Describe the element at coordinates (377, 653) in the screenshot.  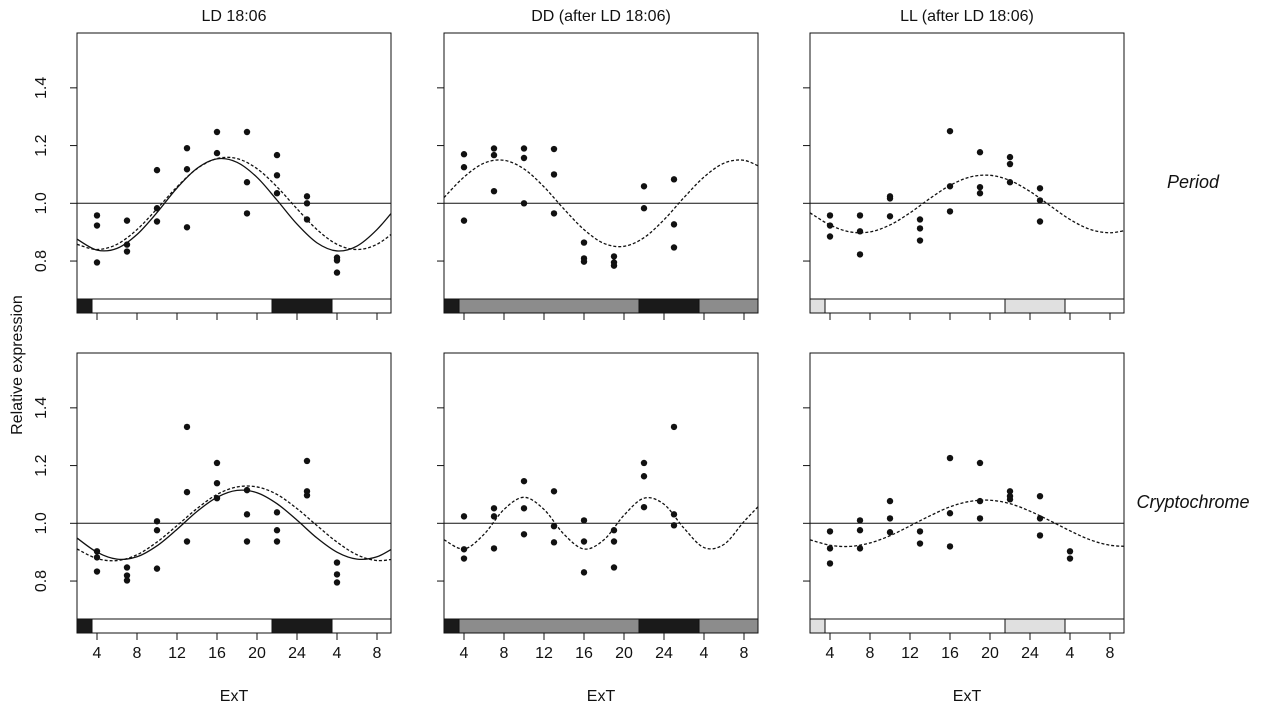
I see `x-tick-label: 8` at that location.